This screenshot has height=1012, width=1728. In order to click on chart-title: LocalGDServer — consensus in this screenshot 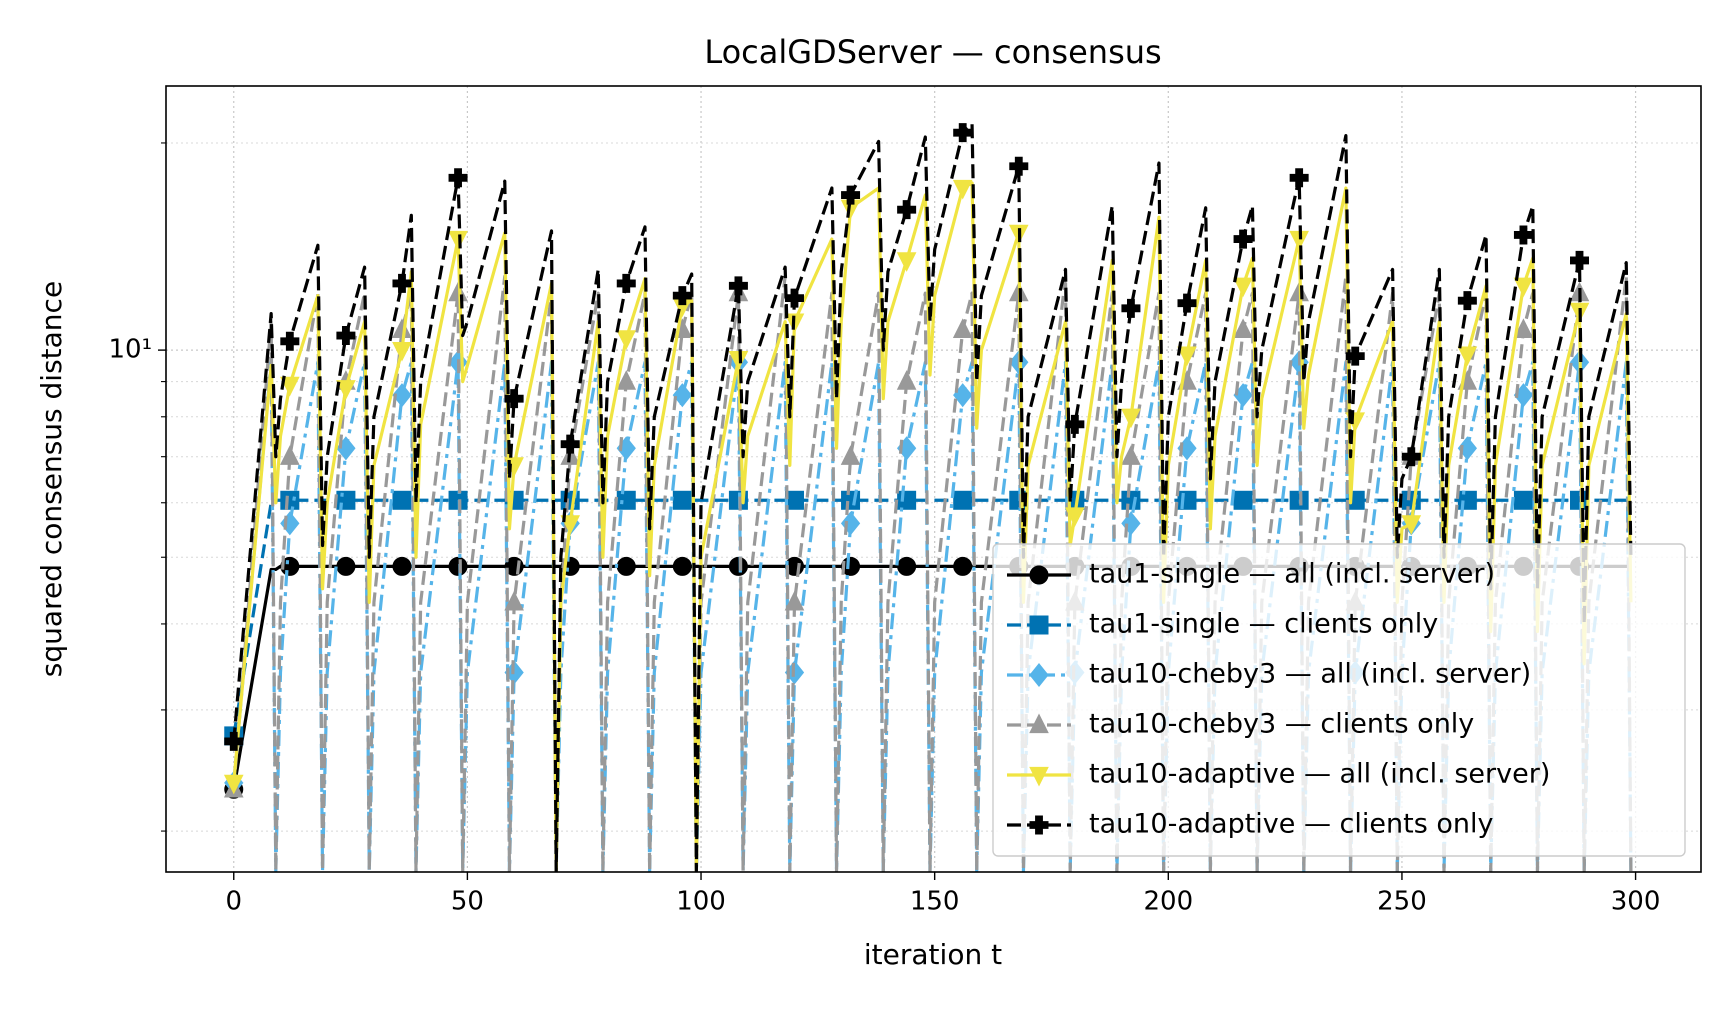, I will do `click(932, 52)`.